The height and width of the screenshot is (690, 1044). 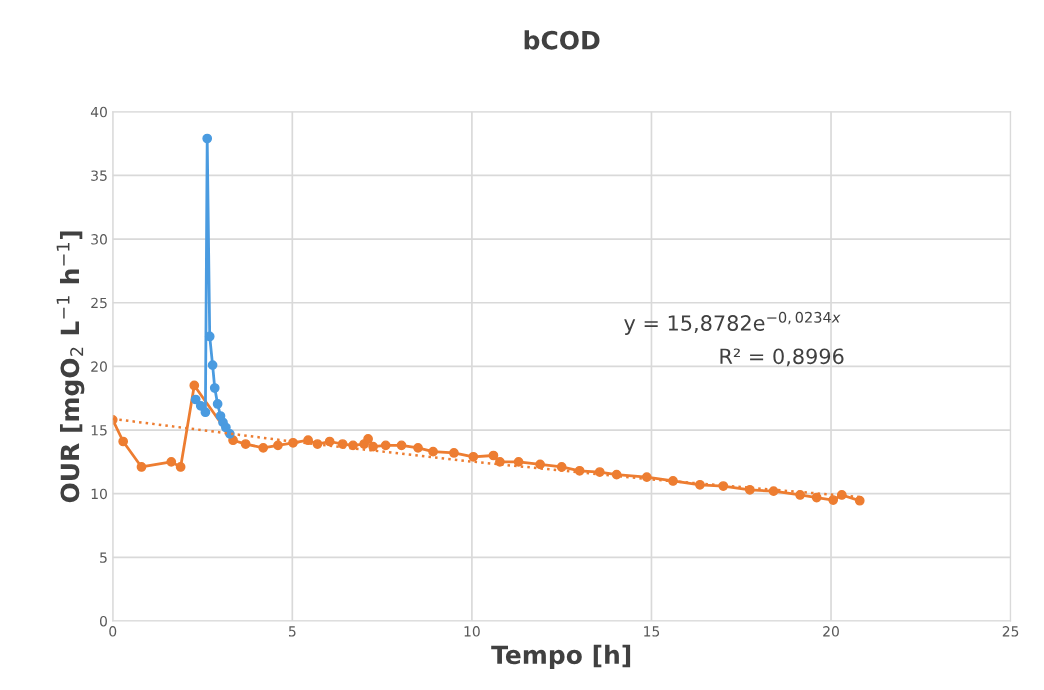 What do you see at coordinates (113, 631) in the screenshot?
I see `x-tick-label: 0` at bounding box center [113, 631].